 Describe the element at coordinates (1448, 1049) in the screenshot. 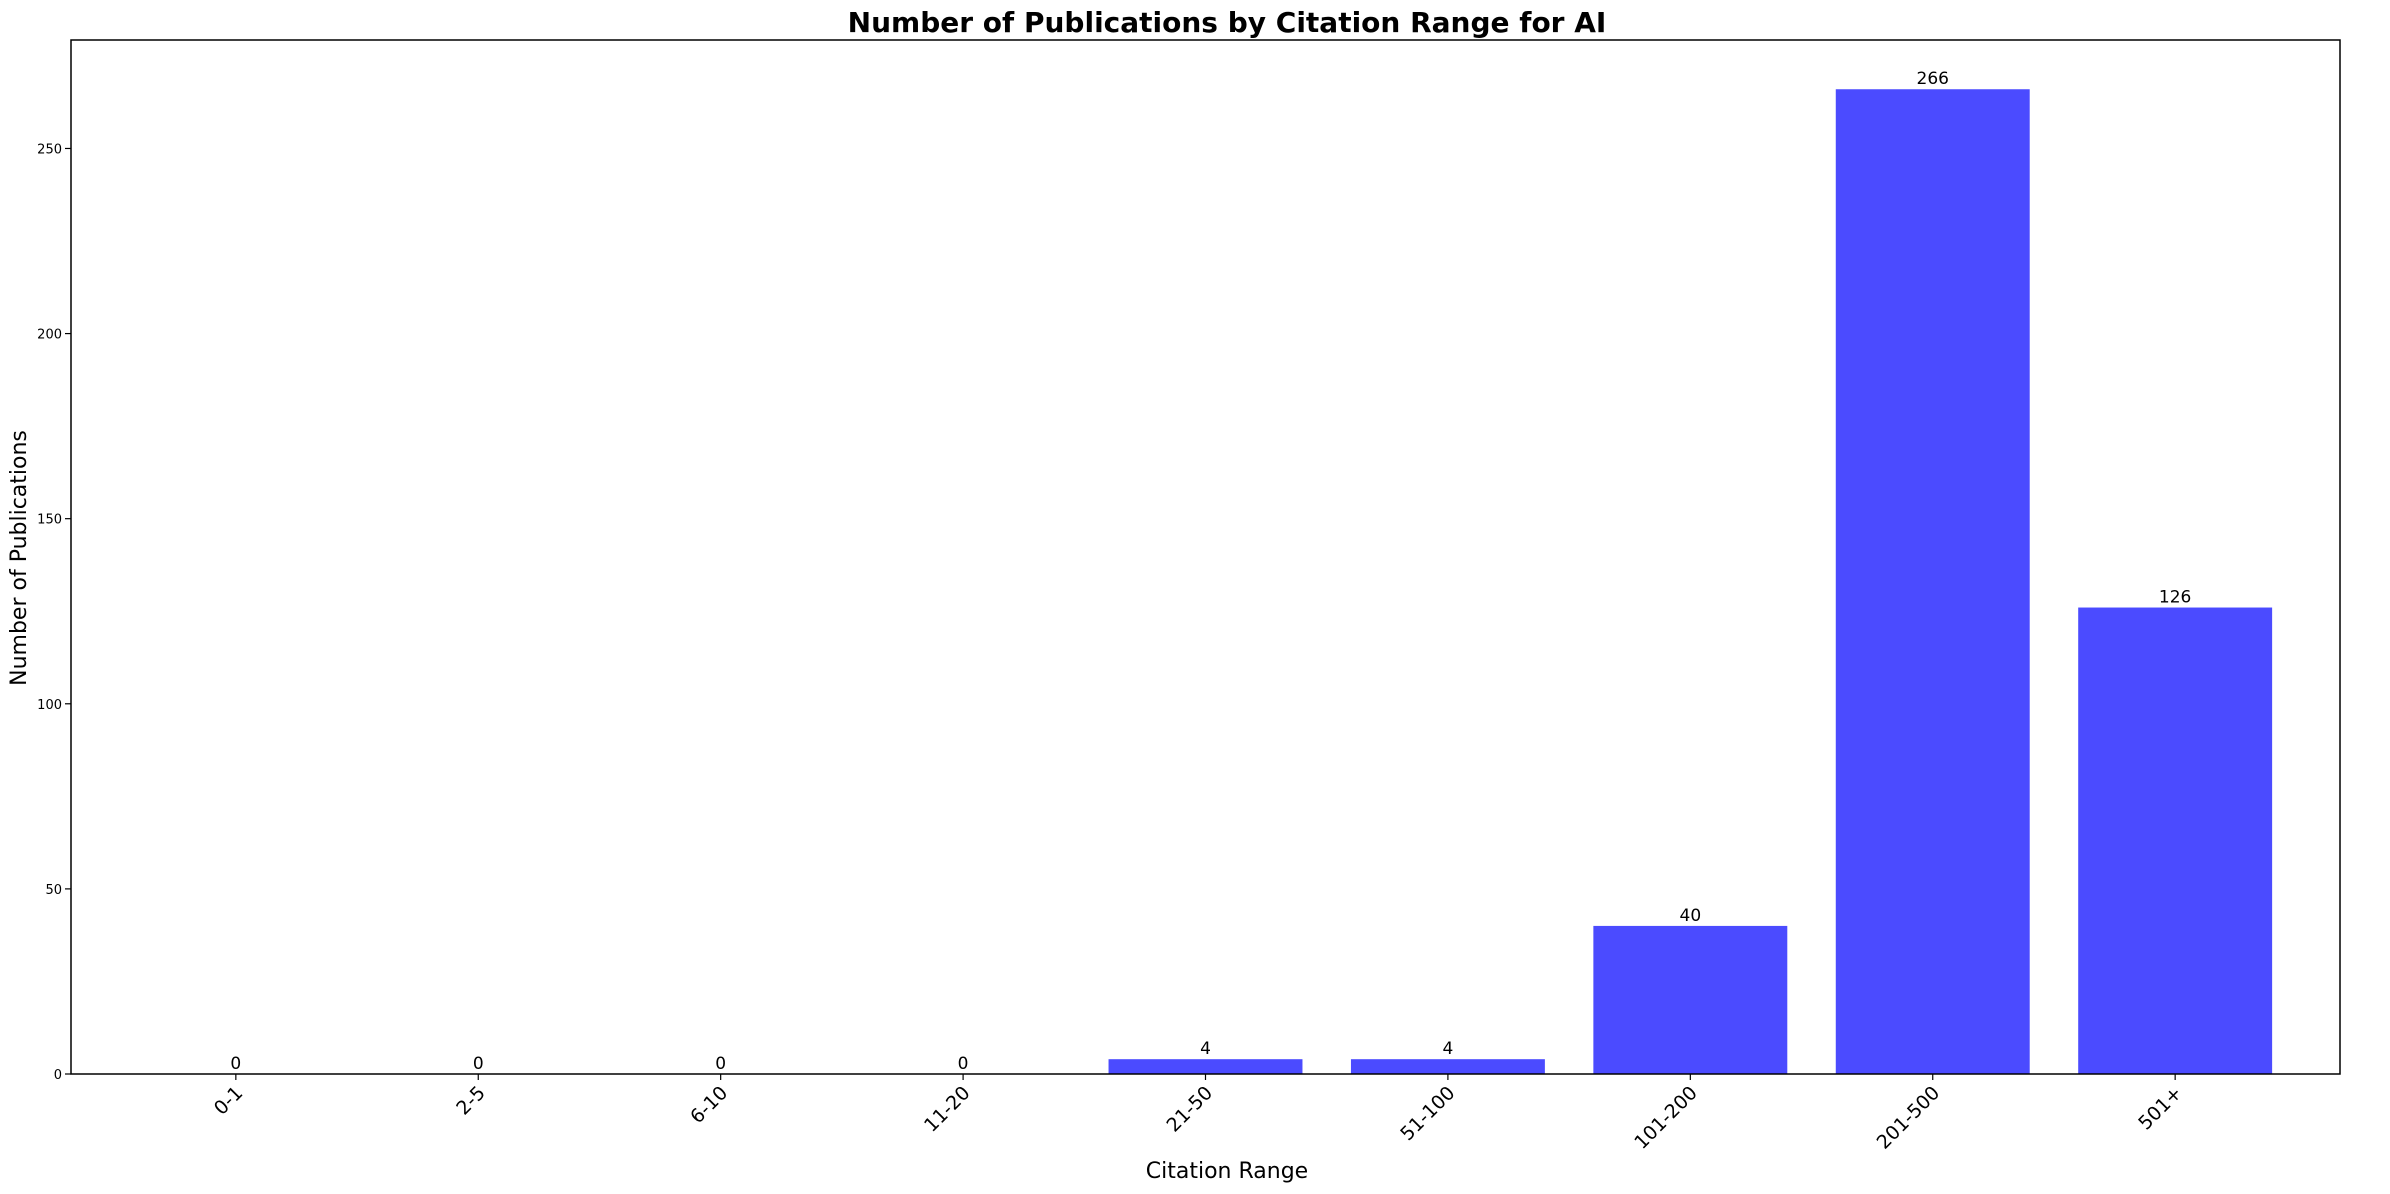

I see `data-label-51-100: 4` at that location.